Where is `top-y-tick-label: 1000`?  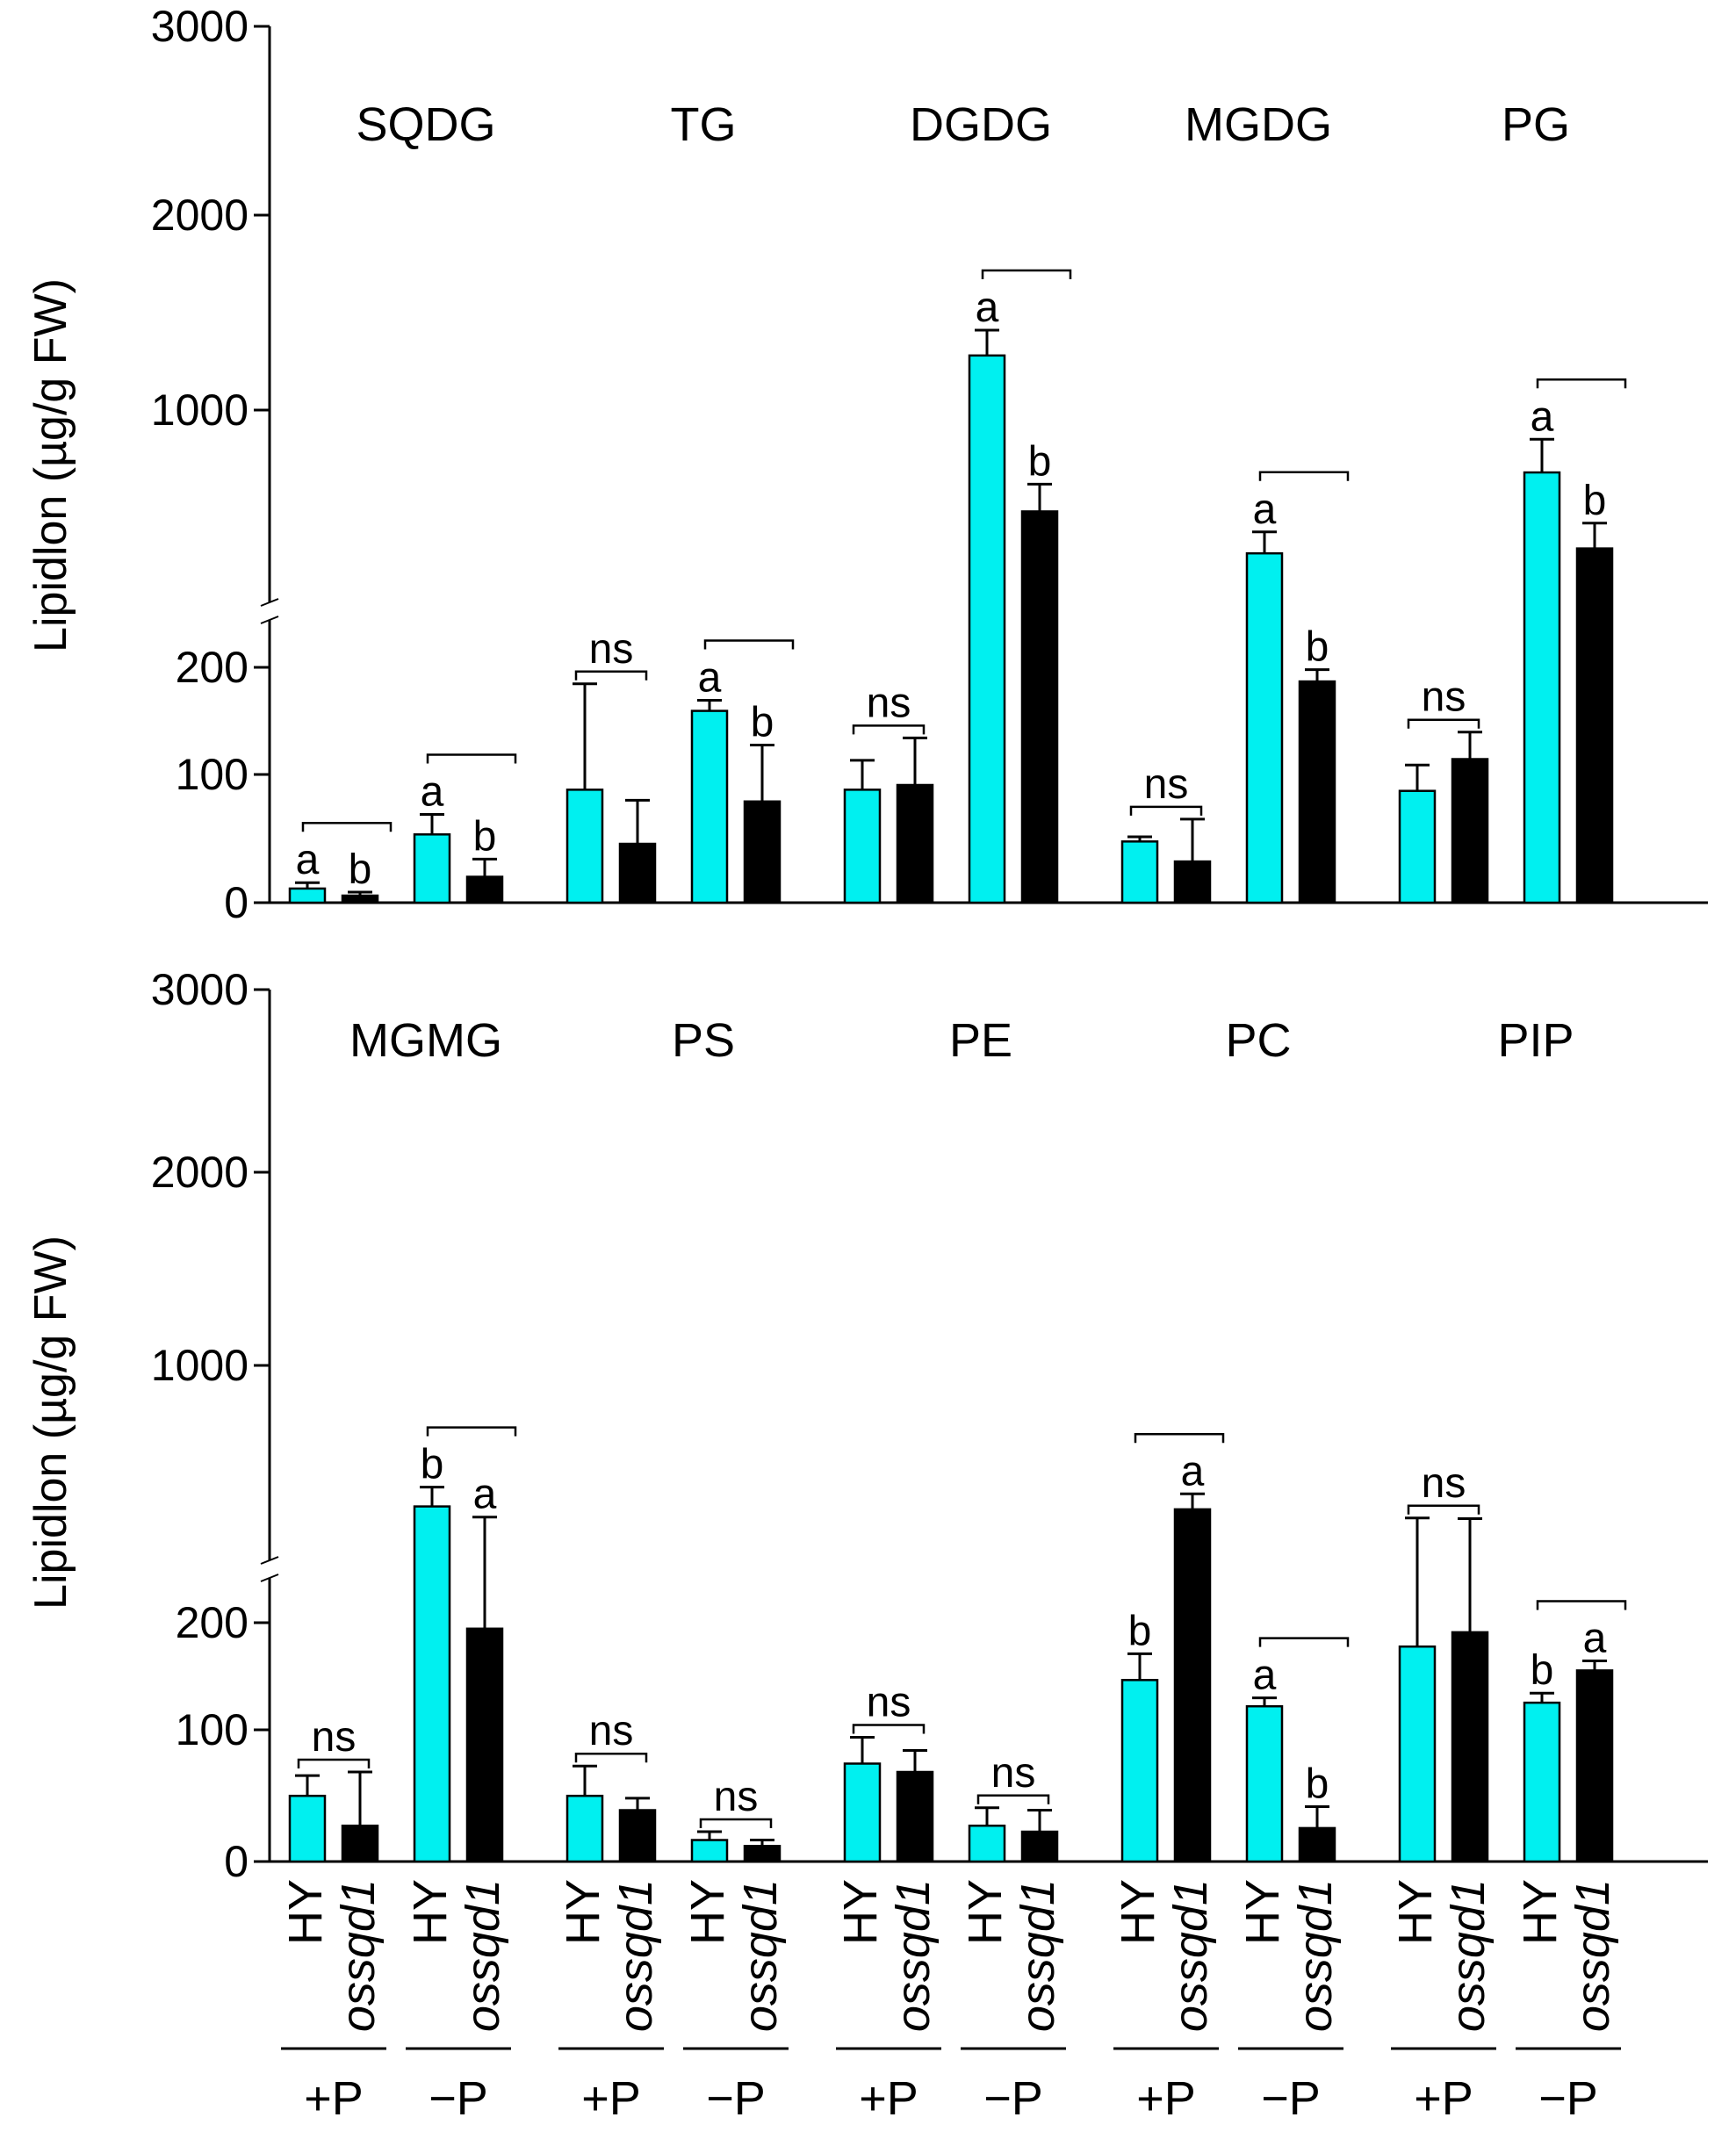 top-y-tick-label: 1000 is located at coordinates (200, 410).